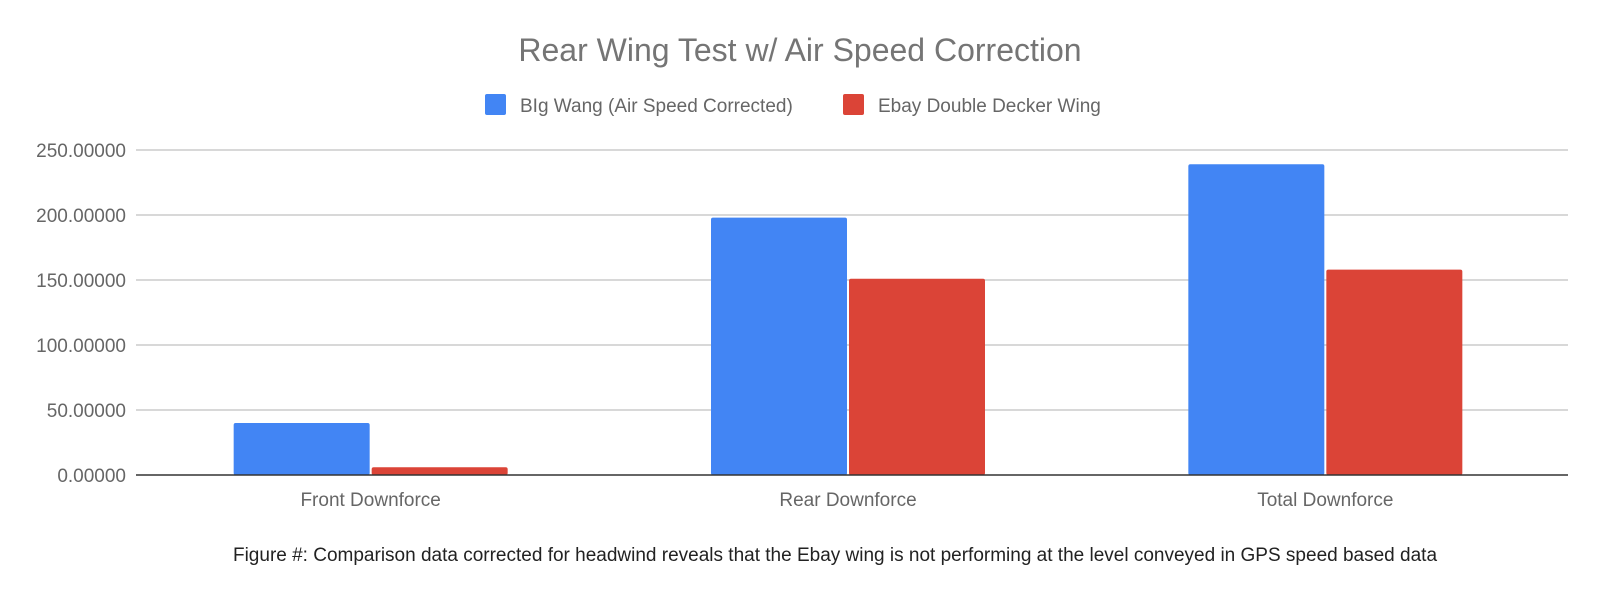 This screenshot has width=1600, height=599. Describe the element at coordinates (656, 106) in the screenshot. I see `legend-label: BIg Wang (Air Speed Corrected)` at that location.